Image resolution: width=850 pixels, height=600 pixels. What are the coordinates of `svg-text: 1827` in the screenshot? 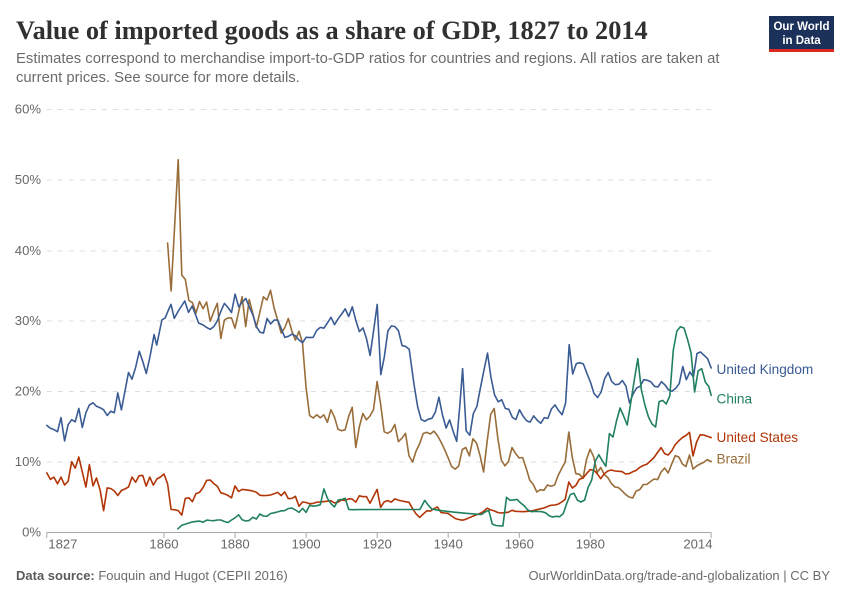 It's located at (62, 544).